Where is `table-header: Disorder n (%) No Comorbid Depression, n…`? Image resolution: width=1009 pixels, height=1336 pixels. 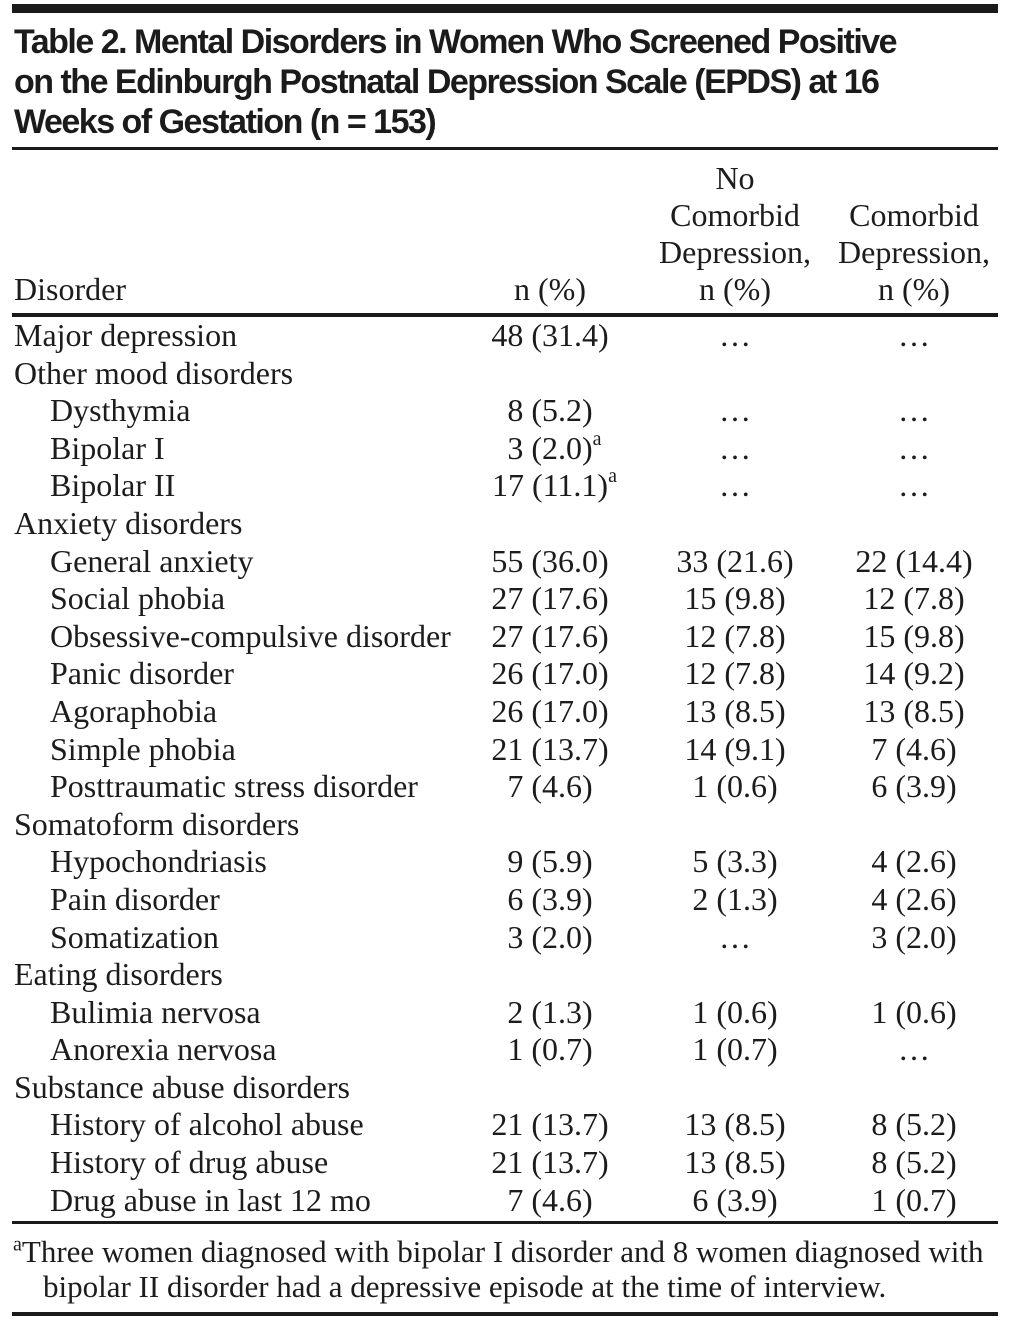 table-header: Disorder n (%) No Comorbid Depression, n… is located at coordinates (505, 233).